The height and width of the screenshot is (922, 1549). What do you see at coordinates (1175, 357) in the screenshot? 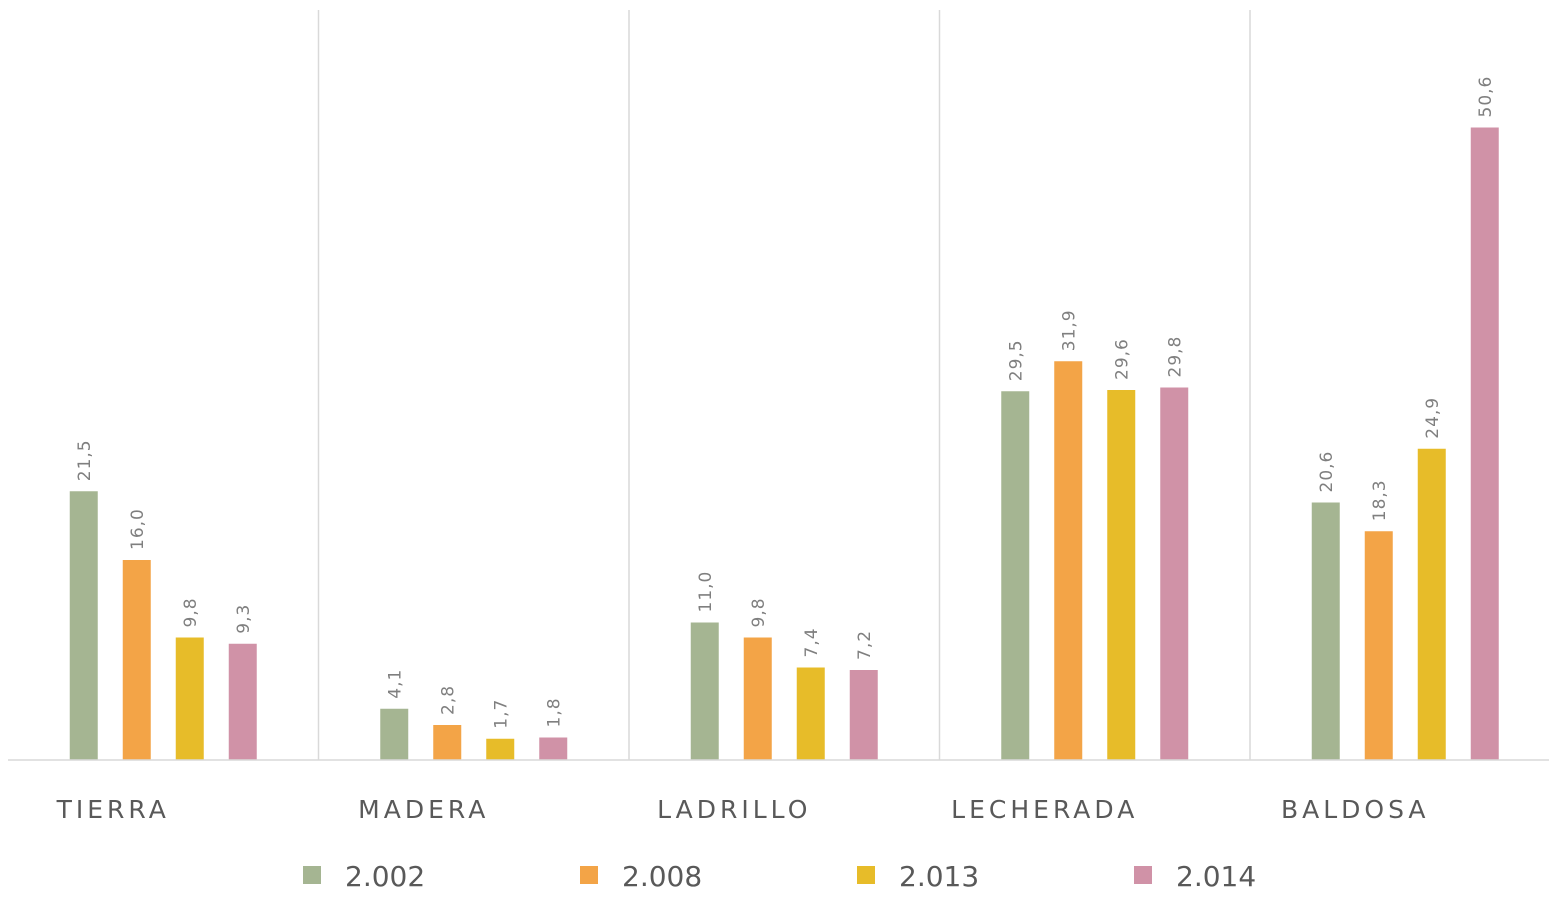
I see `data-label: 29,8` at bounding box center [1175, 357].